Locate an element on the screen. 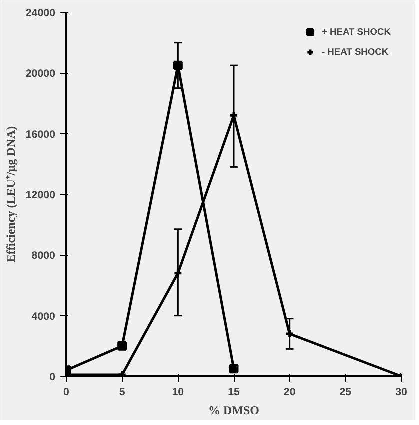 The image size is (419, 425). y-tick-label: 4000 is located at coordinates (44, 316).